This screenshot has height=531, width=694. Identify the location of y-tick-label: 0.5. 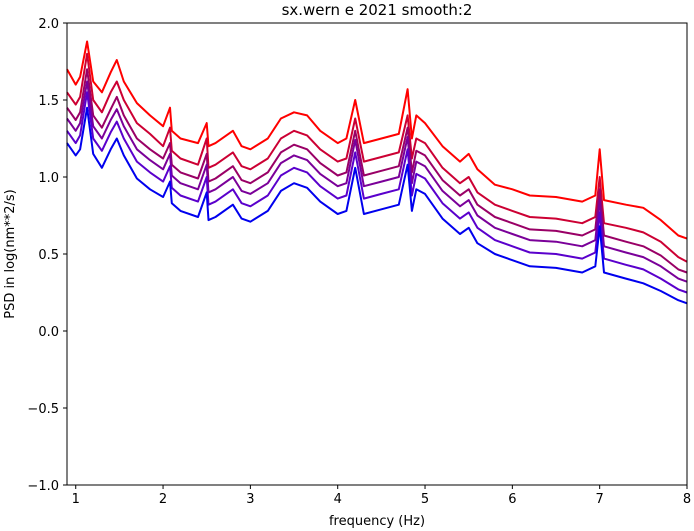
(48, 255).